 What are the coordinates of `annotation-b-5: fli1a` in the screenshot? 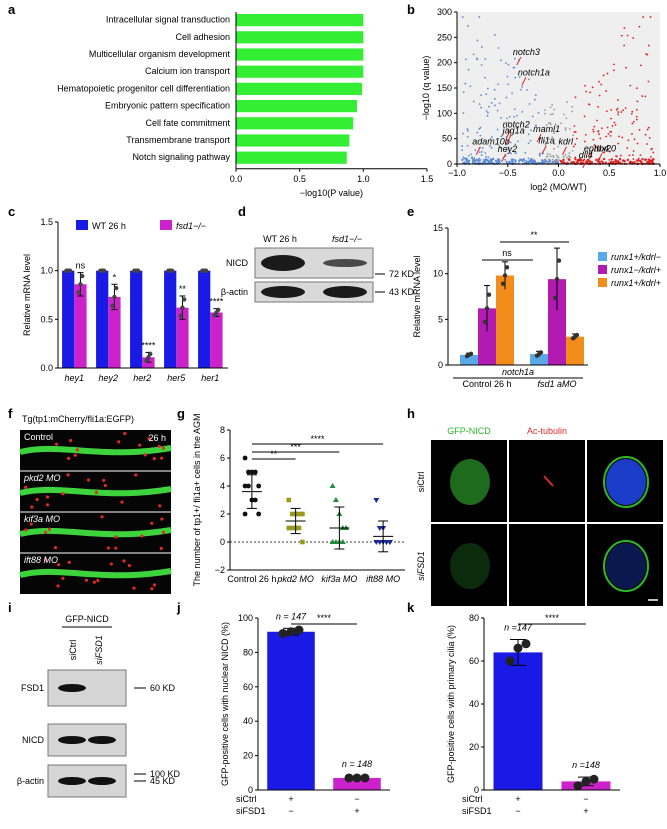 It's located at (546, 141).